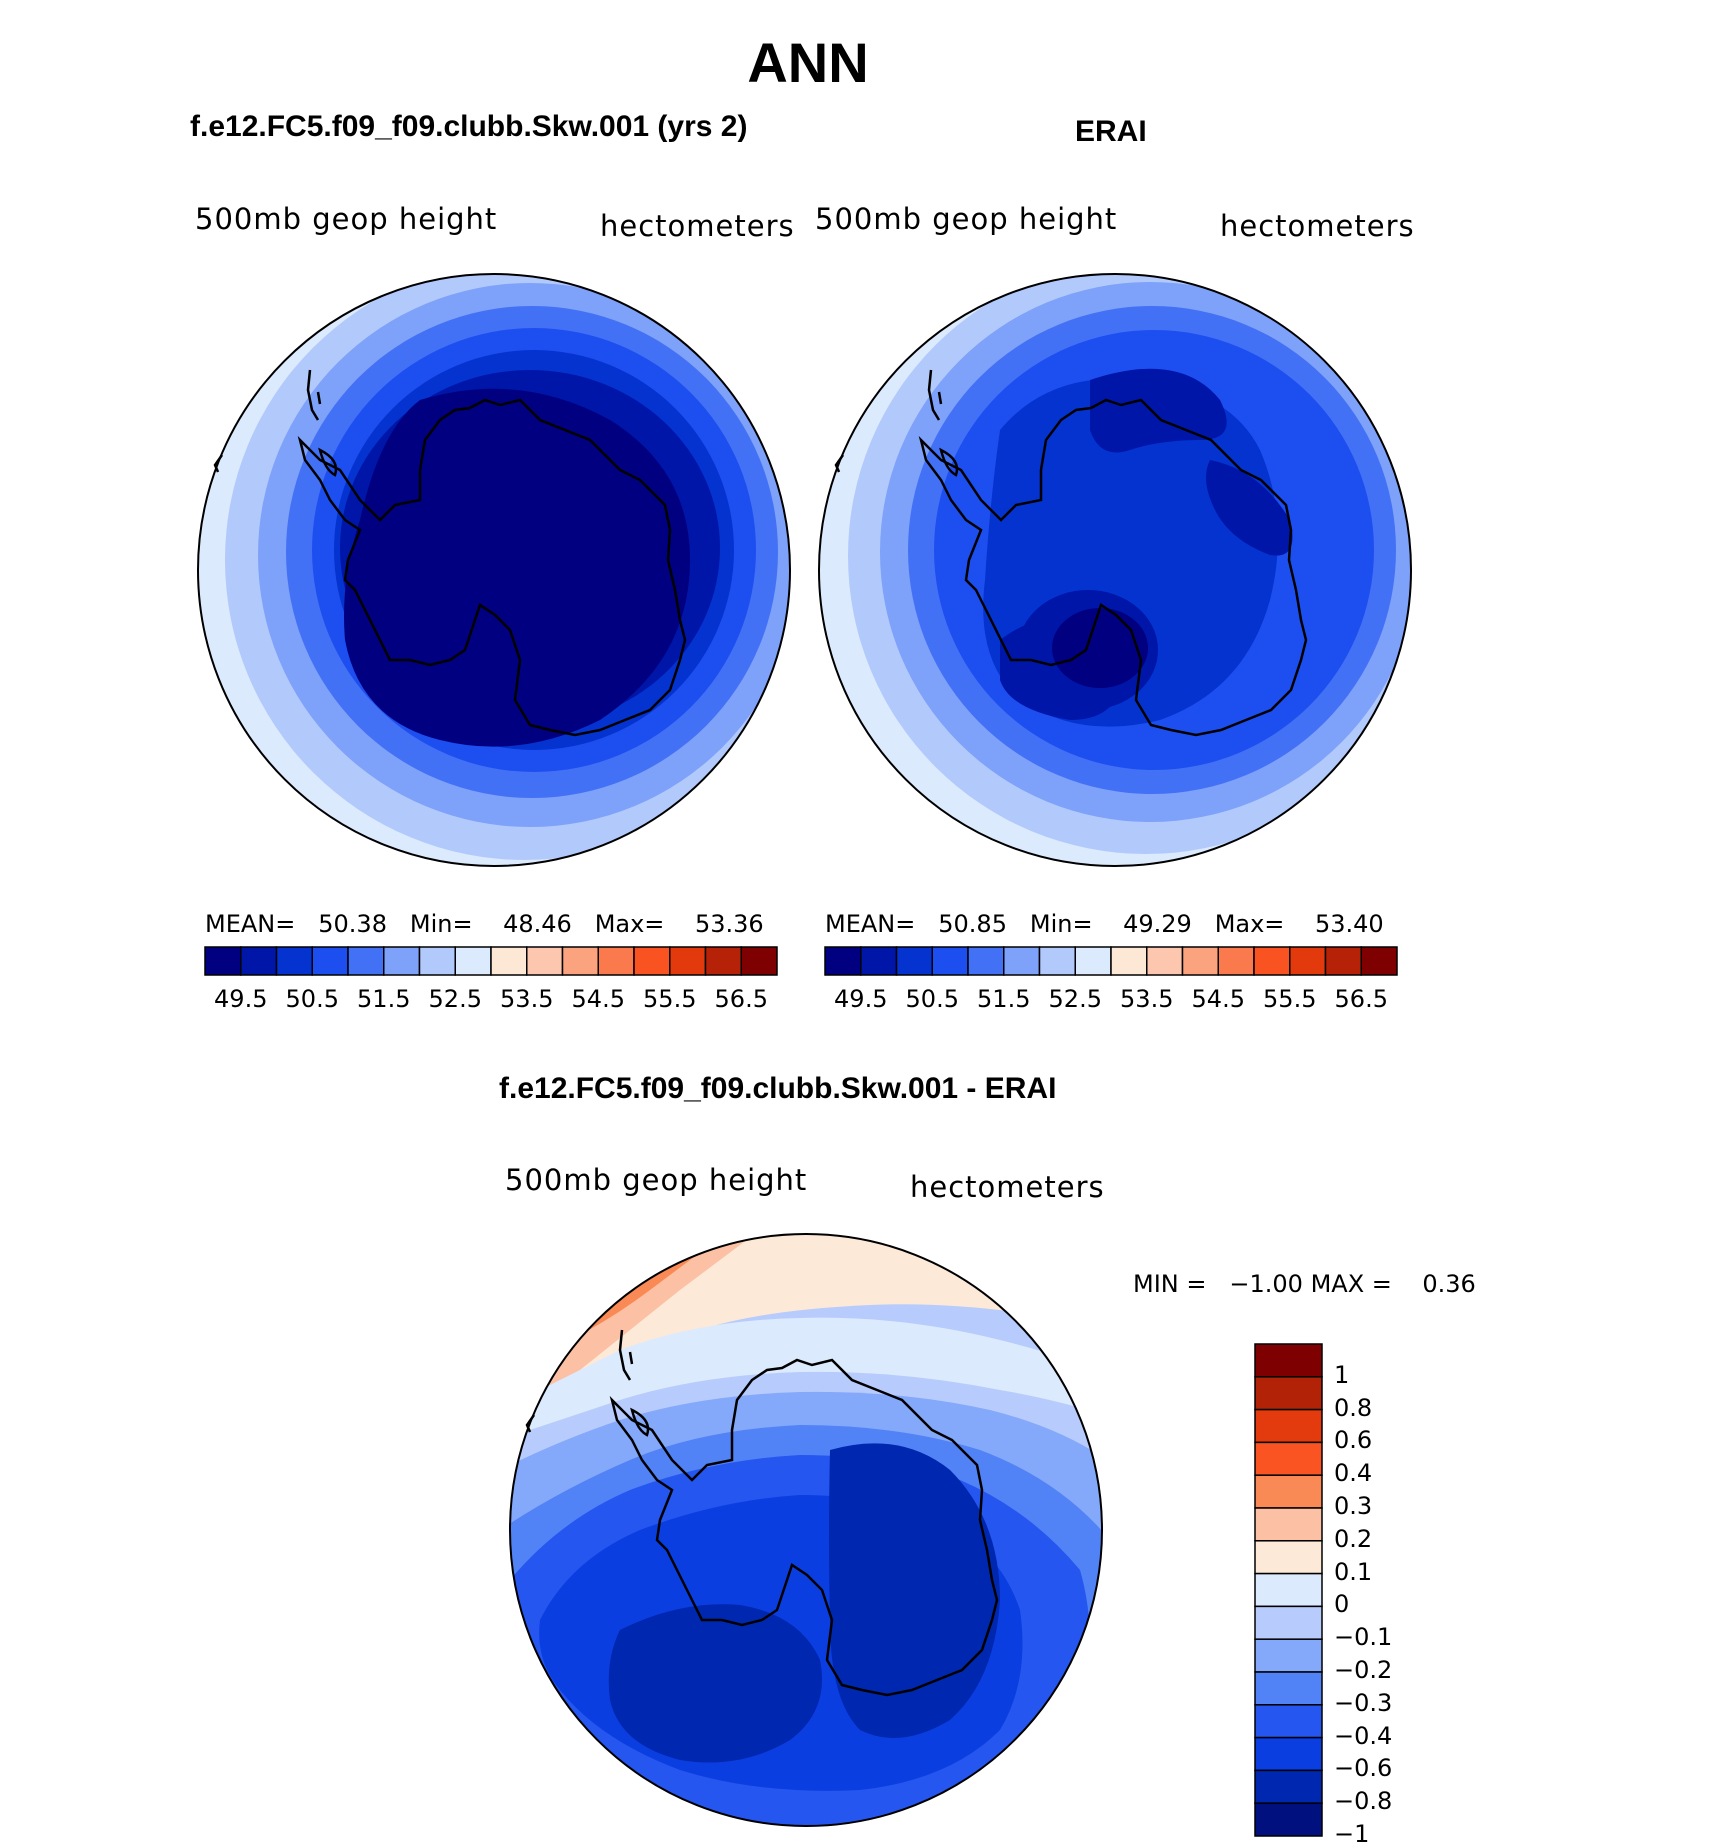 The height and width of the screenshot is (1848, 1710). What do you see at coordinates (1353, 1407) in the screenshot?
I see `diff-colorbar-tick-label: 0.8` at bounding box center [1353, 1407].